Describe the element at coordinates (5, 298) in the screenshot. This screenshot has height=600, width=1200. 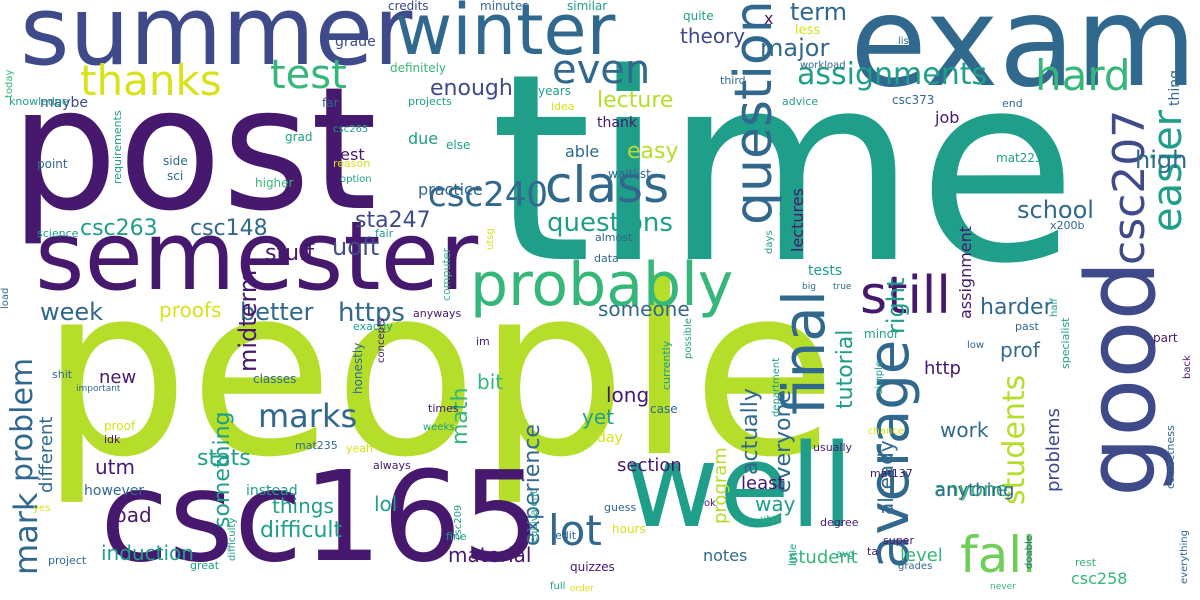
I see `word-load: load` at that location.